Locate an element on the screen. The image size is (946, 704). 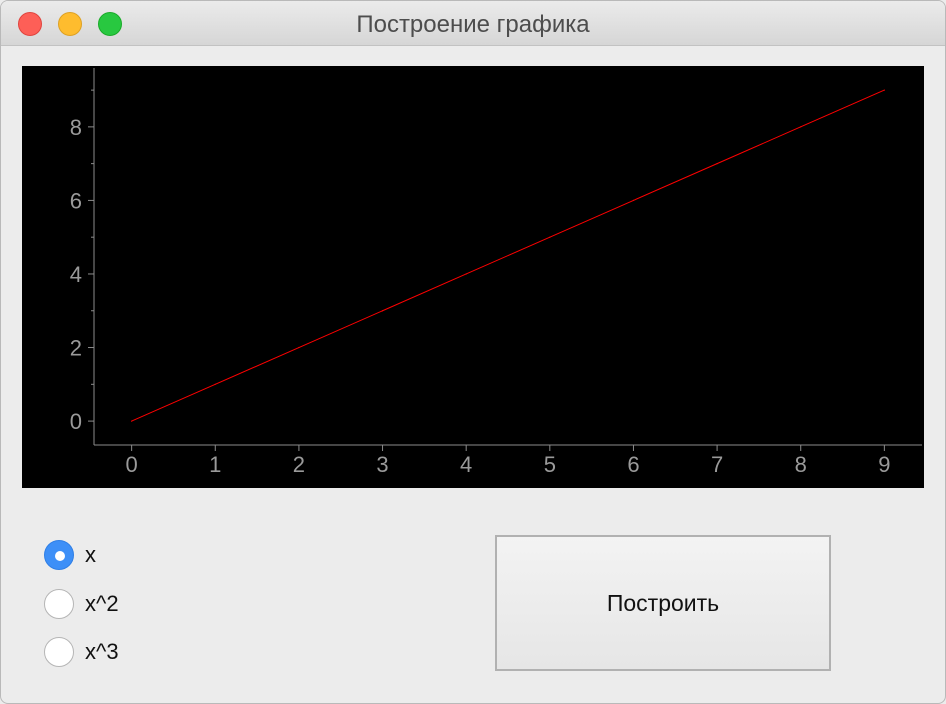
x-tick-label: 7 is located at coordinates (717, 464).